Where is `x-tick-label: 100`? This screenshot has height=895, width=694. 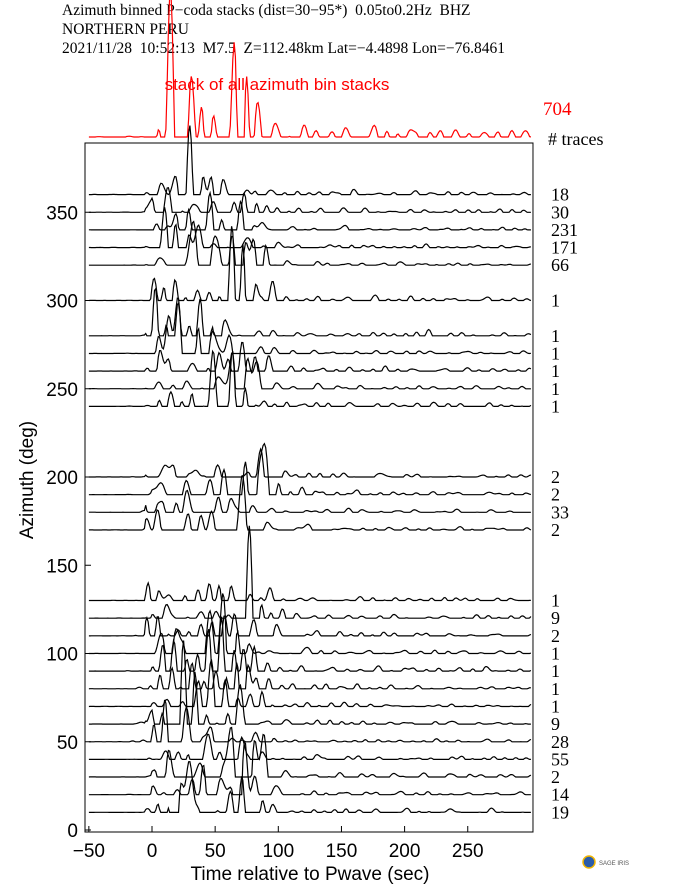 x-tick-label: 100 is located at coordinates (278, 851).